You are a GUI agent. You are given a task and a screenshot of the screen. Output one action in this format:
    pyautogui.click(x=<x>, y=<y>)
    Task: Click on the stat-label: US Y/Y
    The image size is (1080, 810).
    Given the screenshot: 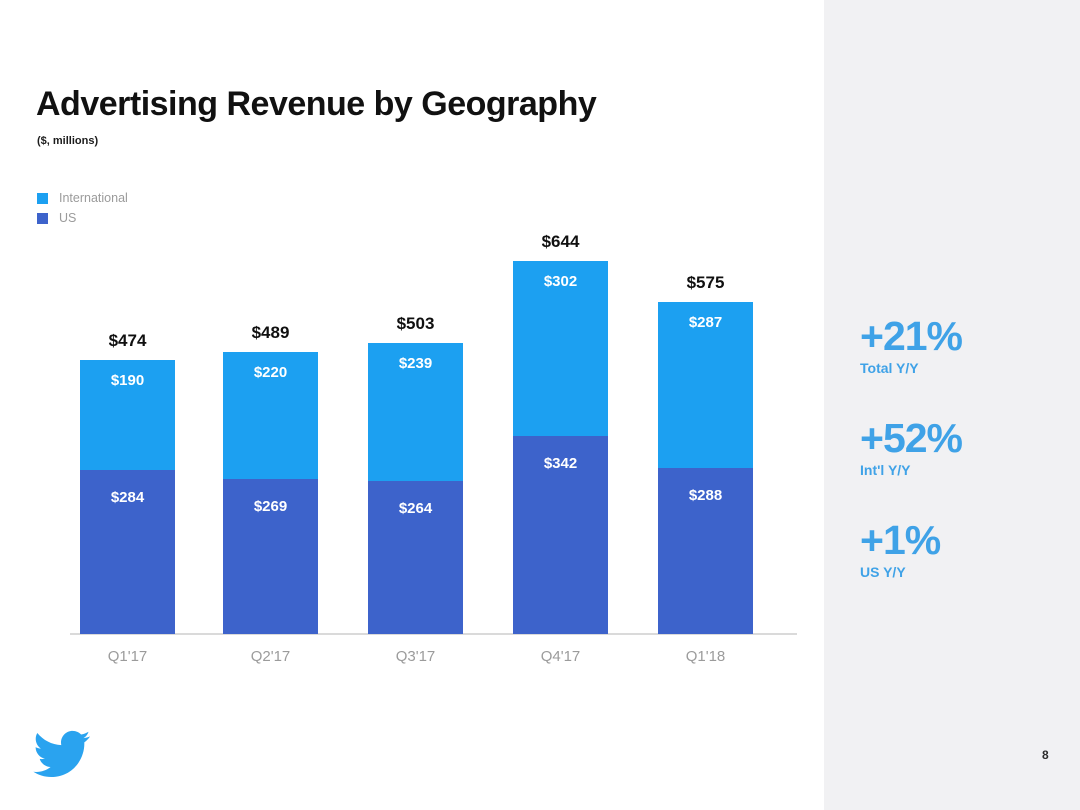 What is the action you would take?
    pyautogui.click(x=883, y=572)
    